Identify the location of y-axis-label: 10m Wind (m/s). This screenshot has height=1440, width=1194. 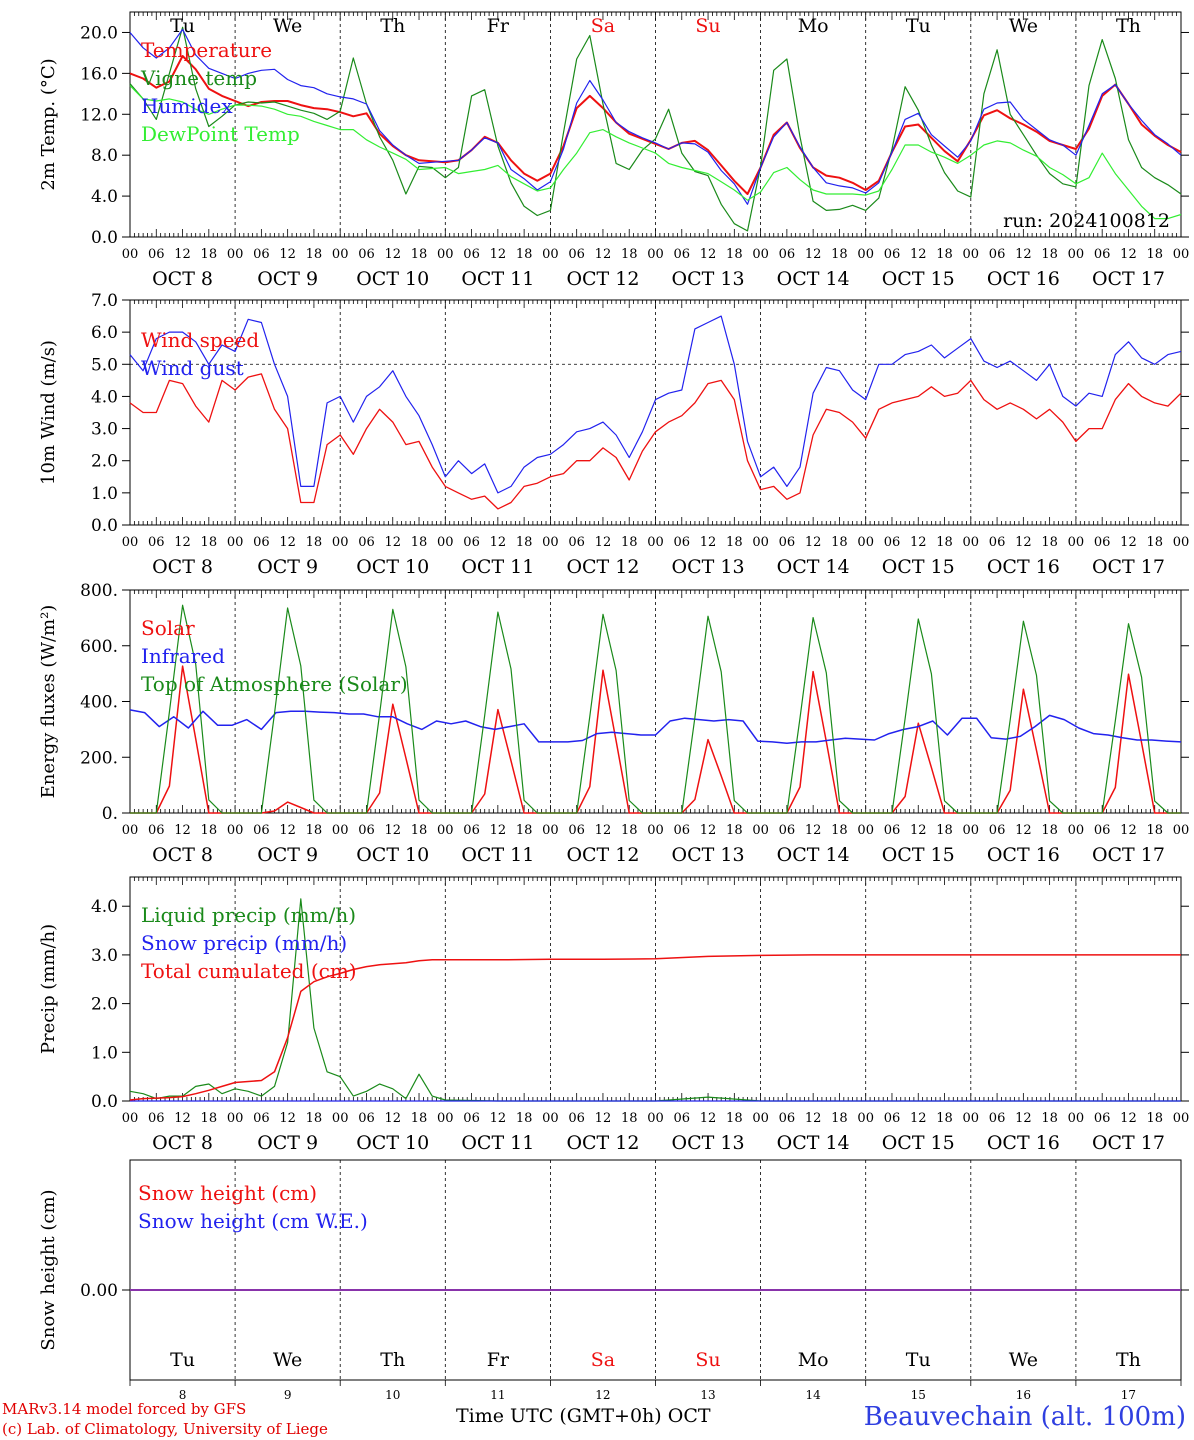
(48, 412).